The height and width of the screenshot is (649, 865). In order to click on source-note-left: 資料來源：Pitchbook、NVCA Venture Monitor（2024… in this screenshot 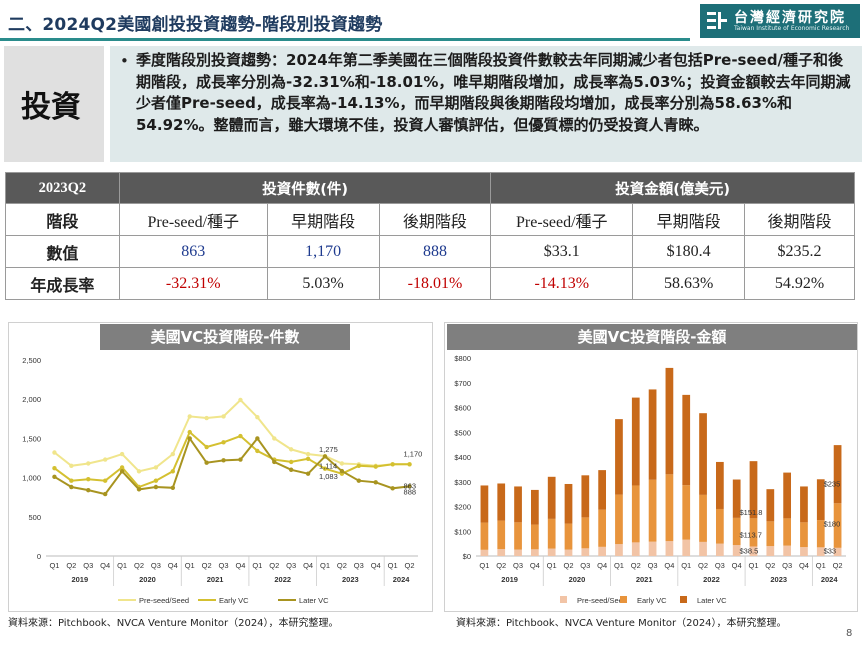, I will do `click(173, 623)`.